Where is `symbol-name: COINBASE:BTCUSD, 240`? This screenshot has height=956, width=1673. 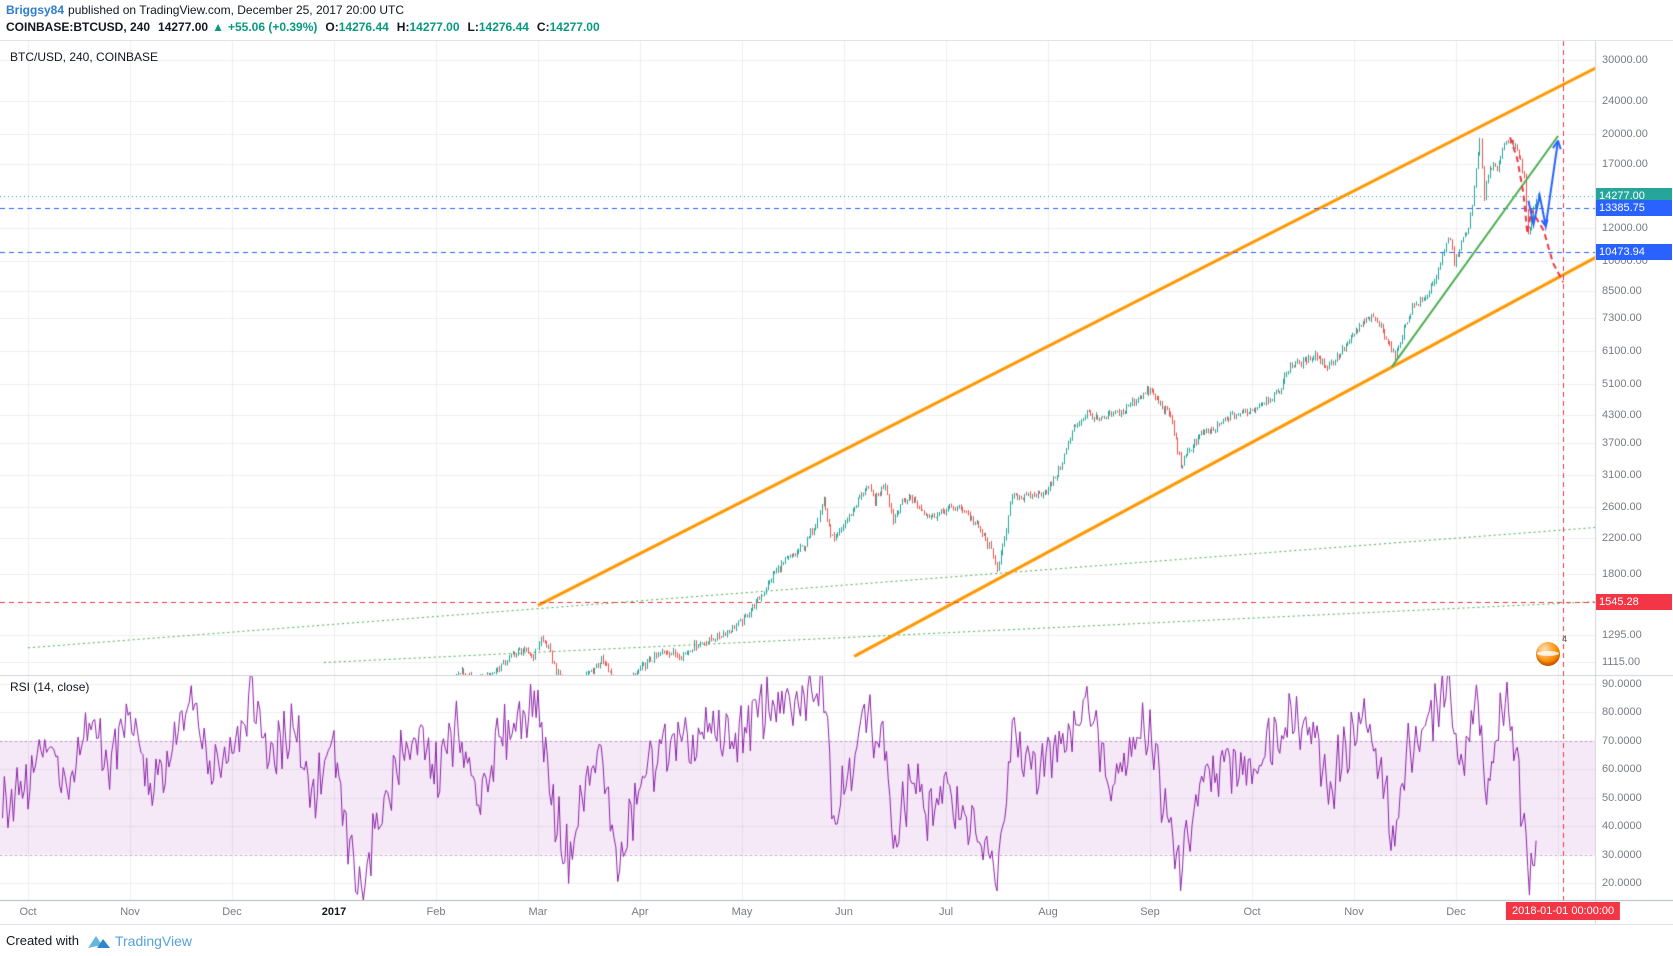
symbol-name: COINBASE:BTCUSD, 240 is located at coordinates (78, 27).